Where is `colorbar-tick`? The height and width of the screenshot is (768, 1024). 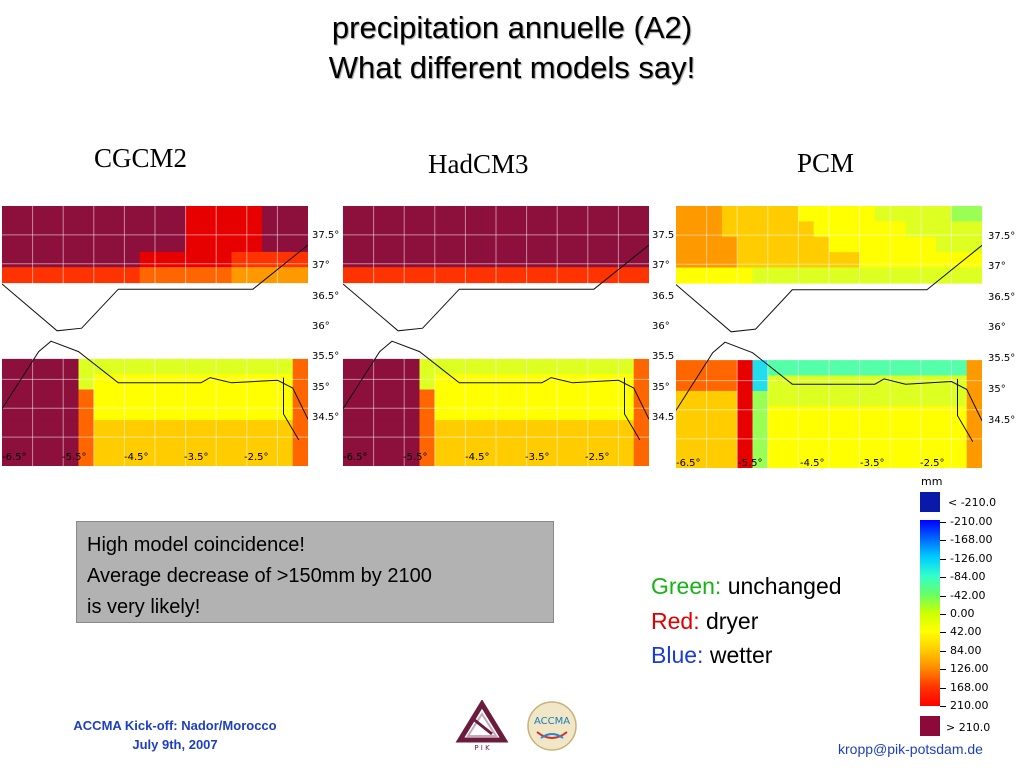
colorbar-tick is located at coordinates (943, 522).